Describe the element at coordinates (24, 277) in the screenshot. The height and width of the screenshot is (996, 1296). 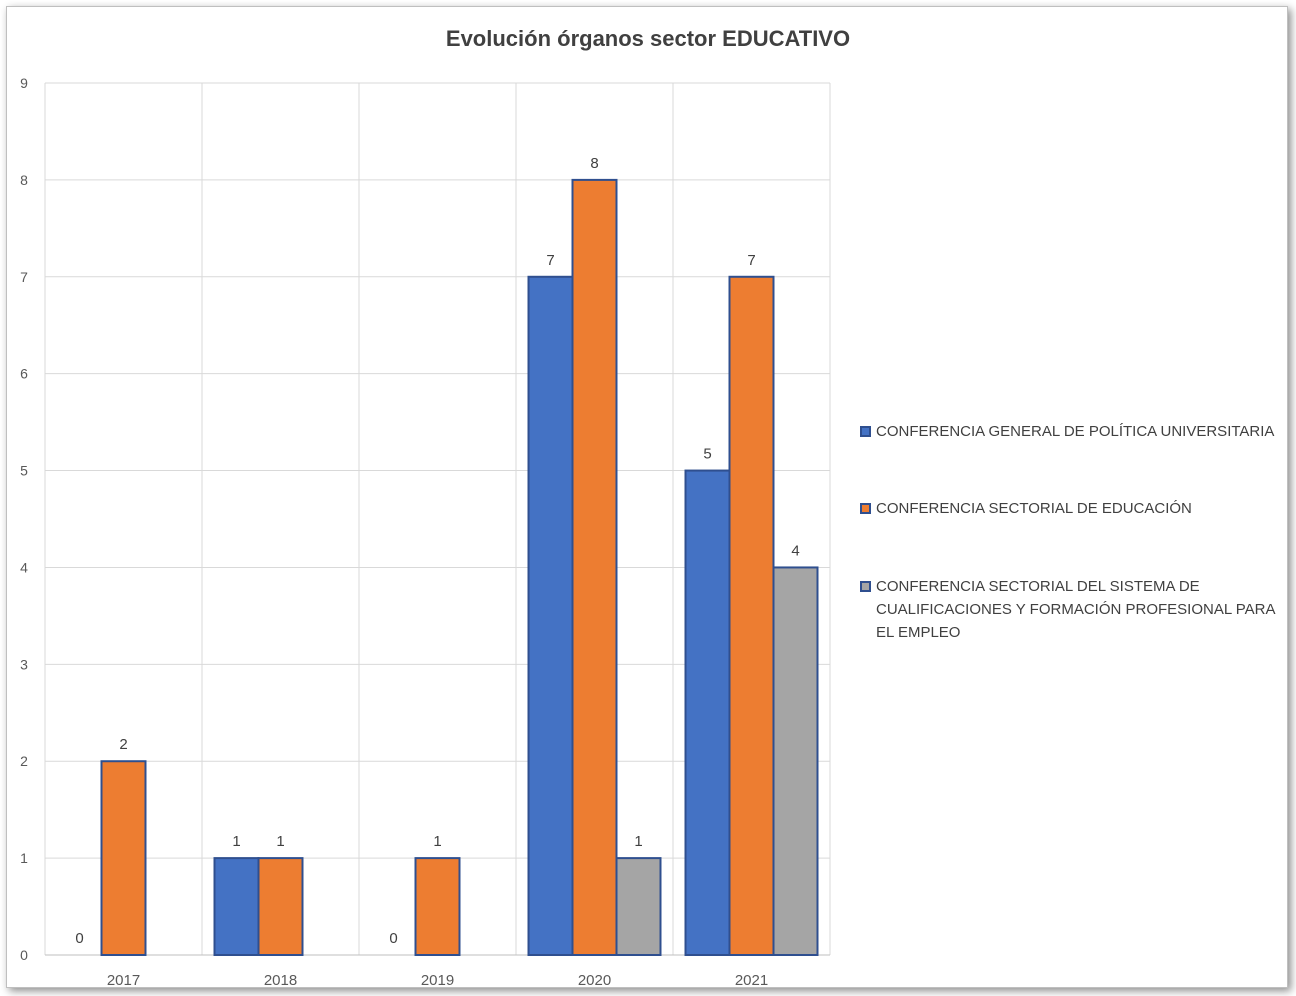
I see `y-tick-label: 7` at that location.